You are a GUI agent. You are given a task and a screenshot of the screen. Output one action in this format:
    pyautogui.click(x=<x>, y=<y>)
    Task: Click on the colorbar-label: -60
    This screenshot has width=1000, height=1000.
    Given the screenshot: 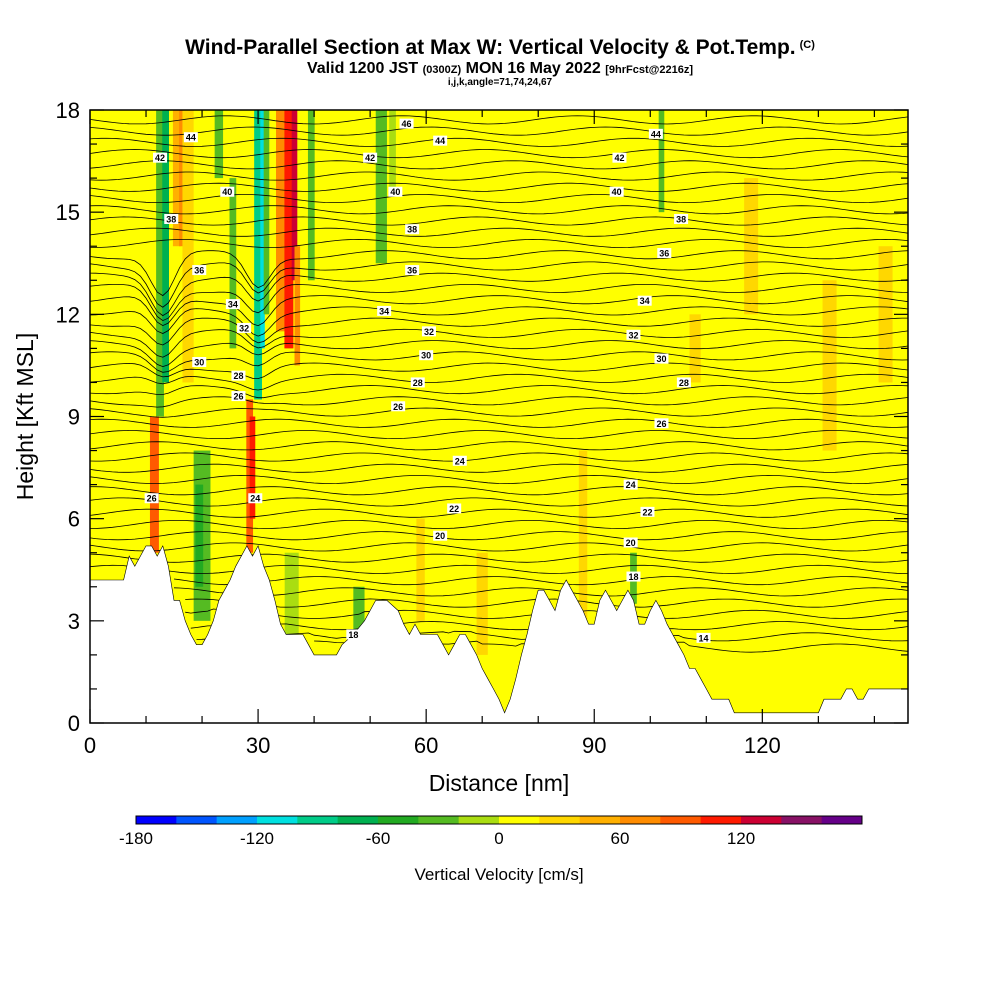 What is the action you would take?
    pyautogui.click(x=378, y=838)
    